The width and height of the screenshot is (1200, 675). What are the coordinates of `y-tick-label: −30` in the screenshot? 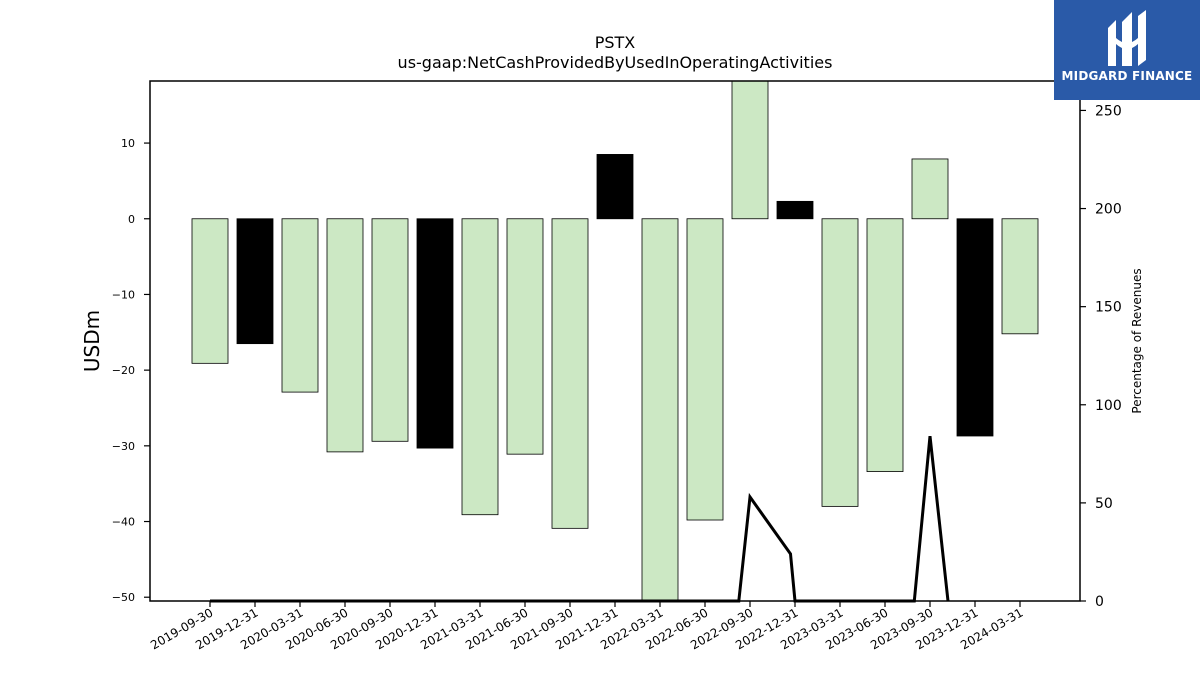 It's located at (123, 446).